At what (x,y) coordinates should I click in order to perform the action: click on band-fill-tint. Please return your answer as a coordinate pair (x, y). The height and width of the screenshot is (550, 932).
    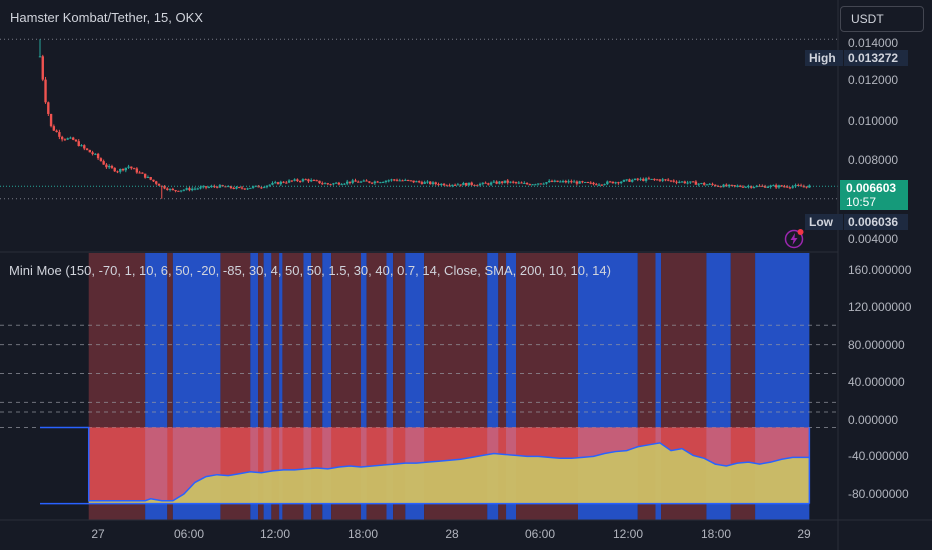
    Looking at the image, I should click on (156, 465).